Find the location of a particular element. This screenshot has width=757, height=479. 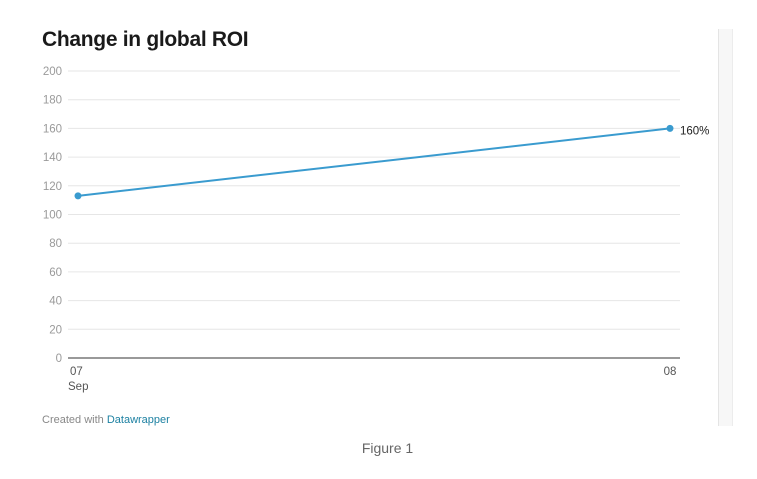

y-tick-label: 180 is located at coordinates (52, 101).